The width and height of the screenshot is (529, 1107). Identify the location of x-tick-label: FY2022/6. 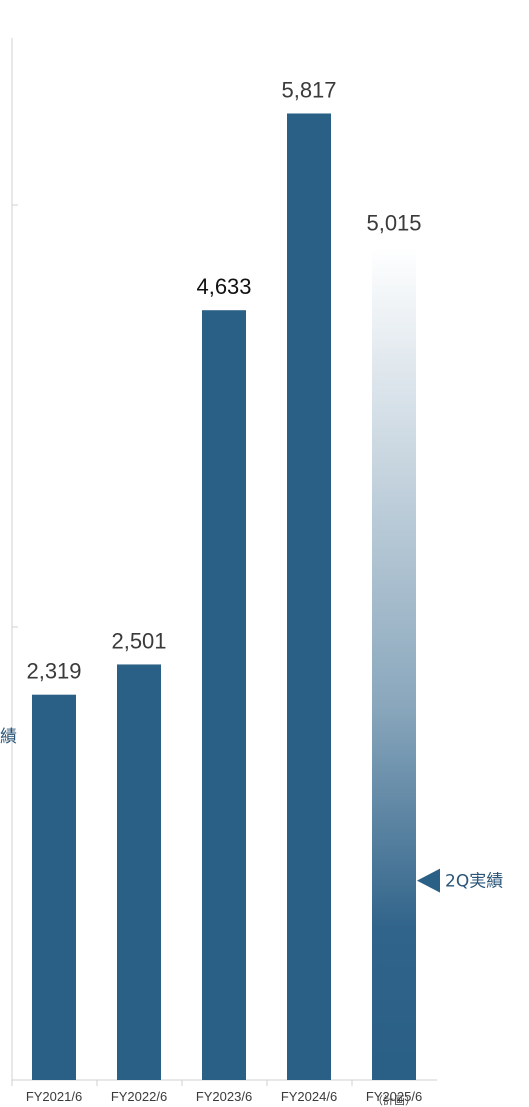
(139, 1096).